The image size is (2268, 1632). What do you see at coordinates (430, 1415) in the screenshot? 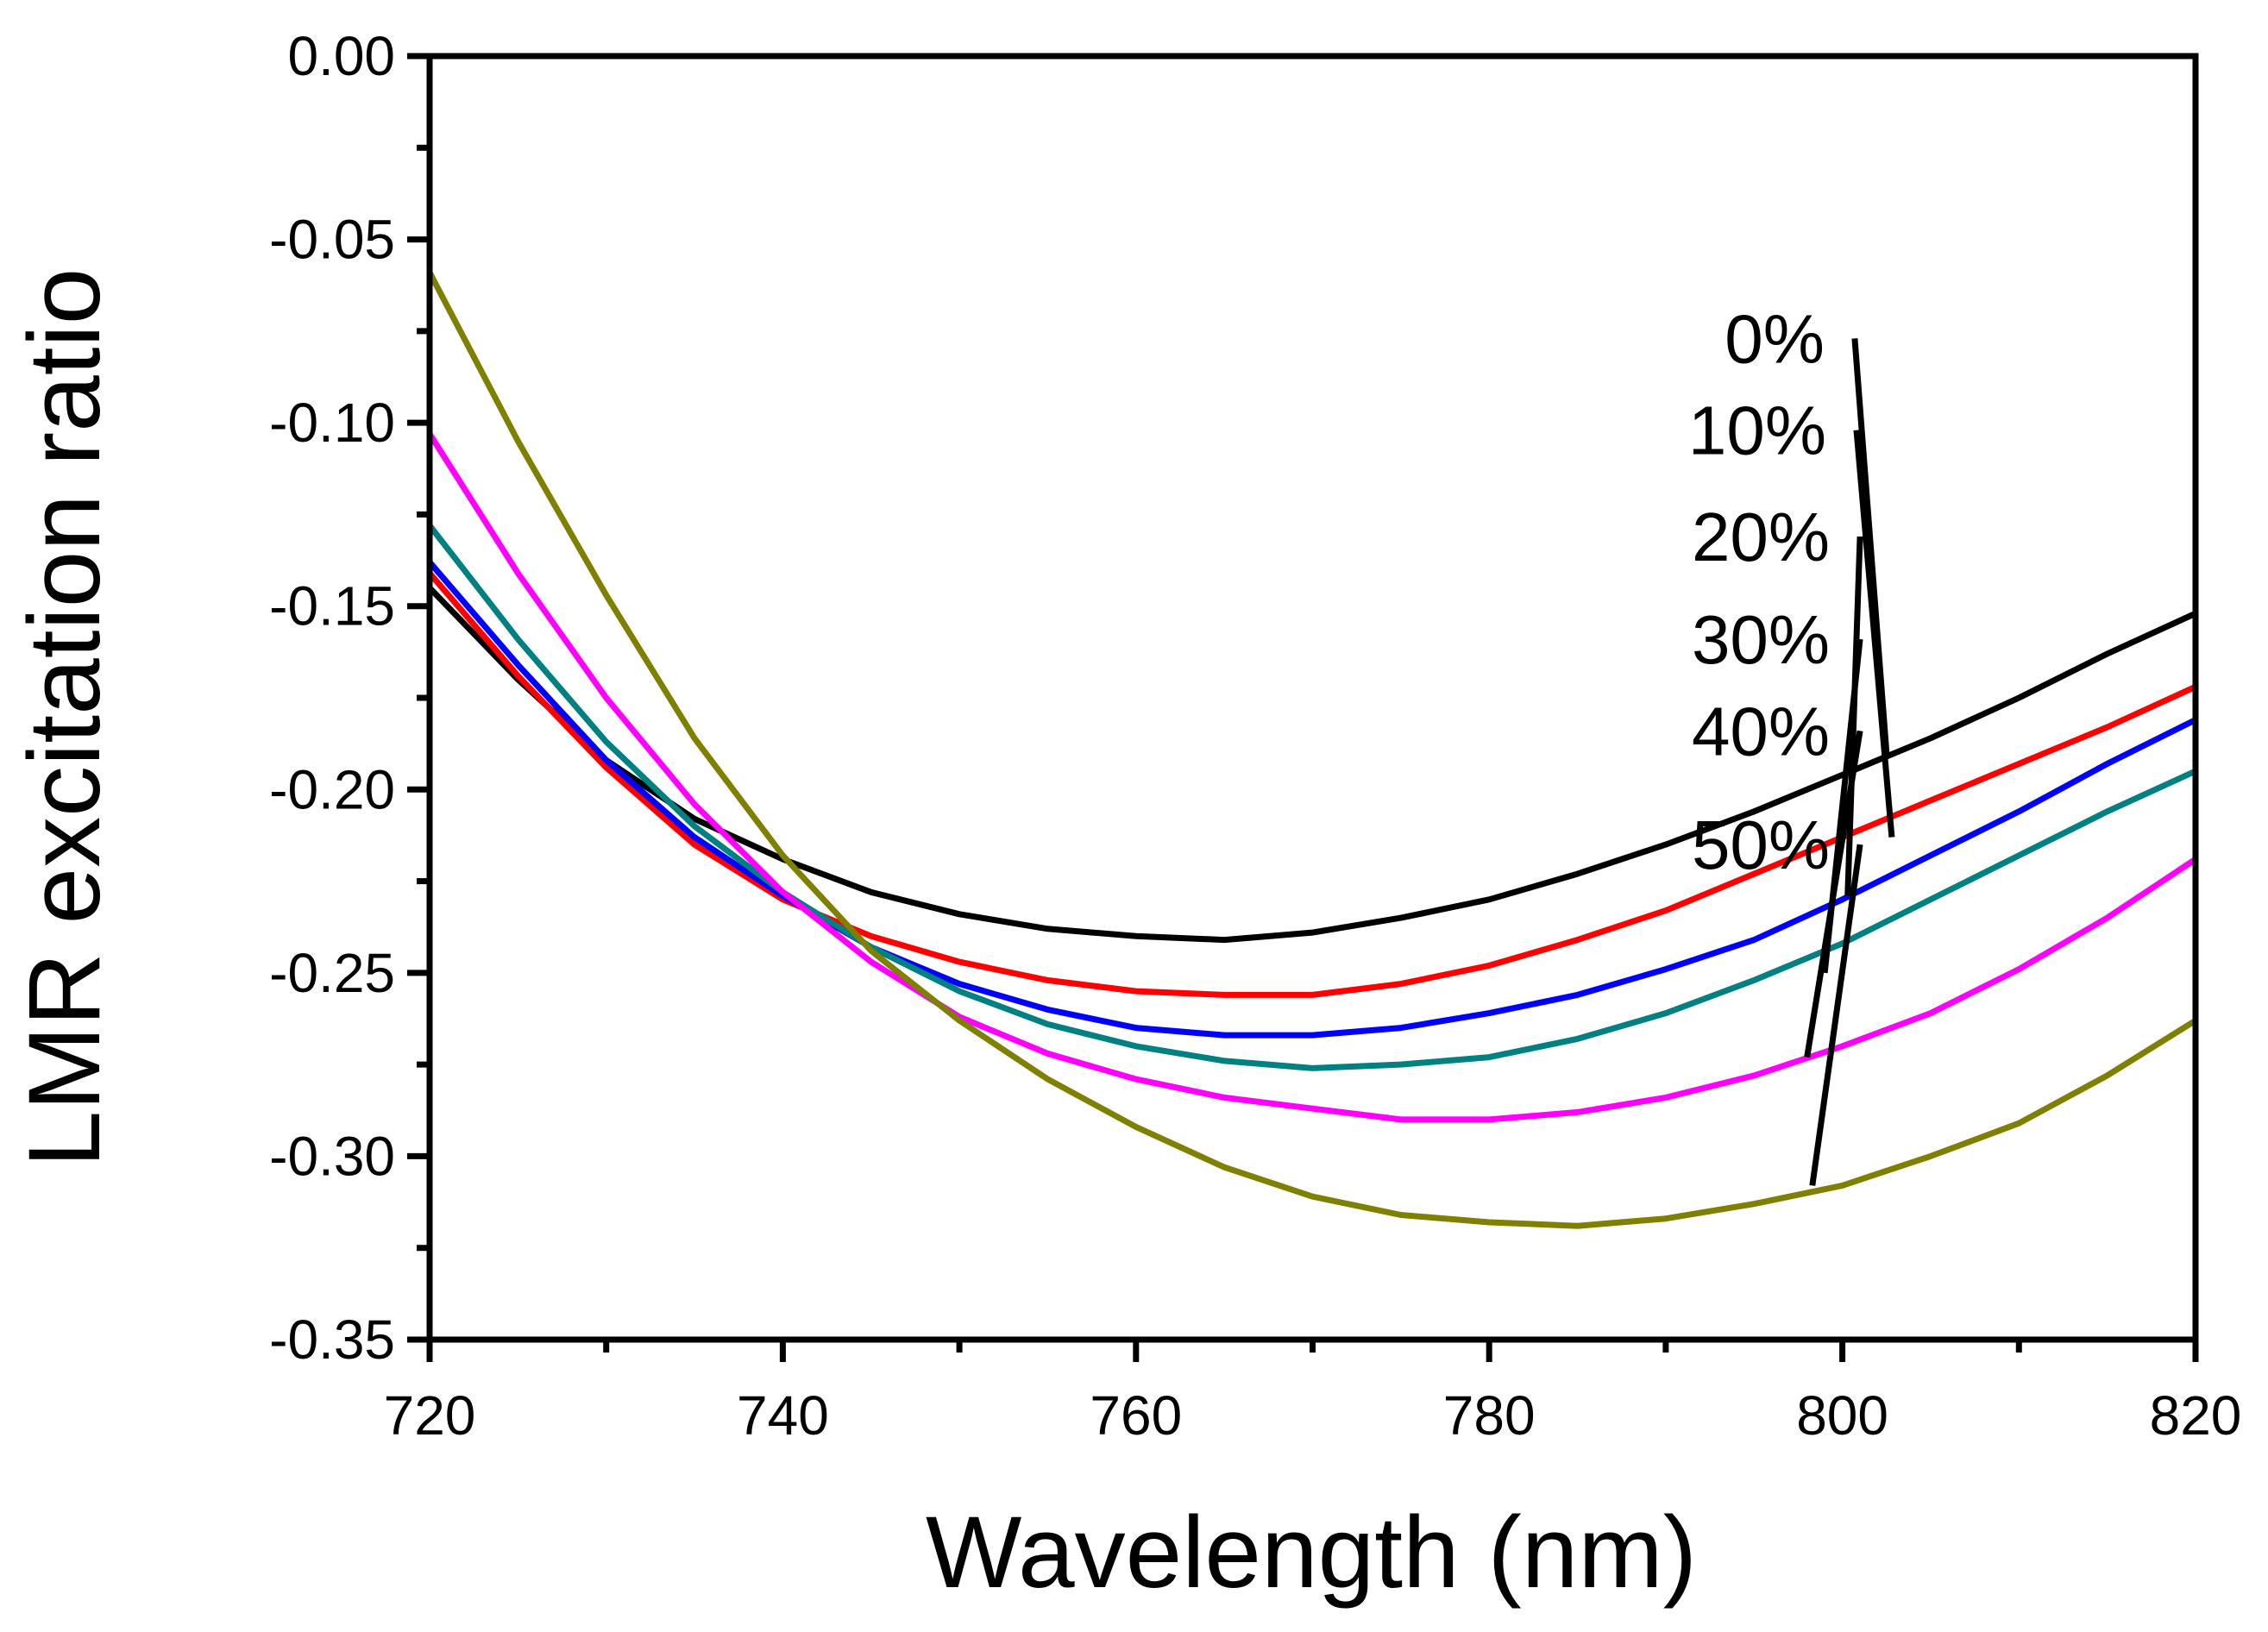
I see `x-tick-label: 720` at bounding box center [430, 1415].